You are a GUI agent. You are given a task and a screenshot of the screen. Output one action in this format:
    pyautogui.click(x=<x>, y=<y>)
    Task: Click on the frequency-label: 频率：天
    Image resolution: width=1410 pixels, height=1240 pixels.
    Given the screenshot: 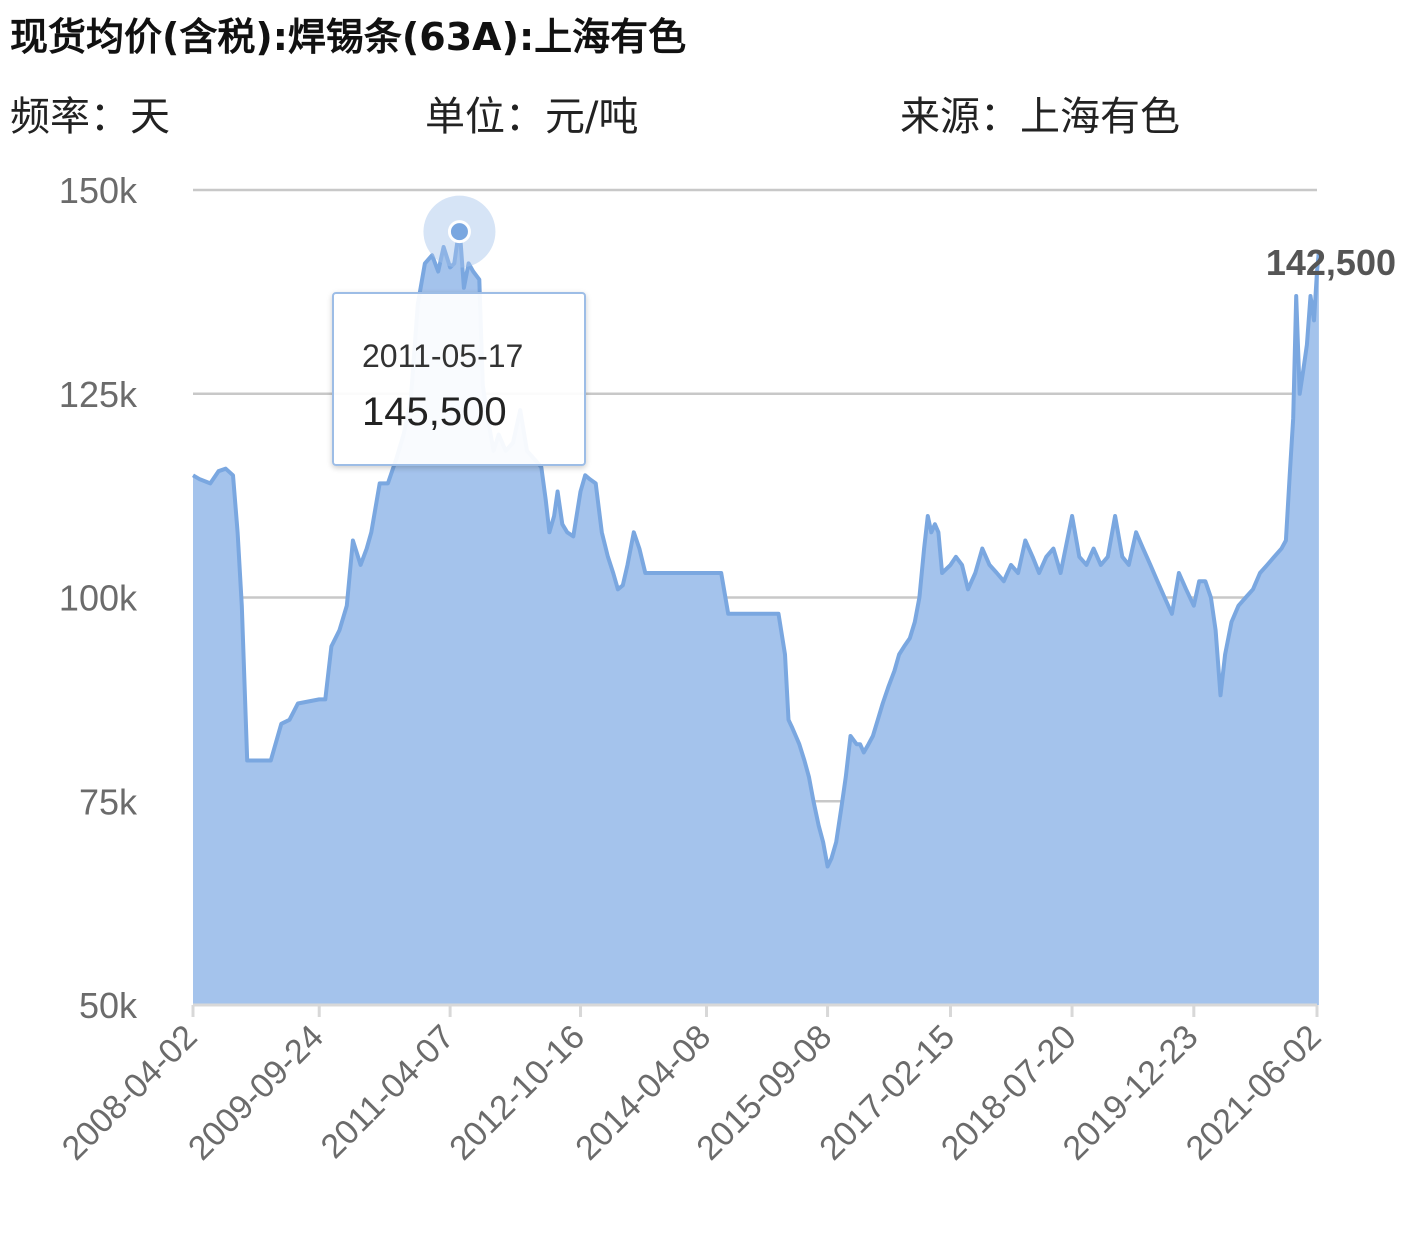 What is the action you would take?
    pyautogui.click(x=90, y=117)
    